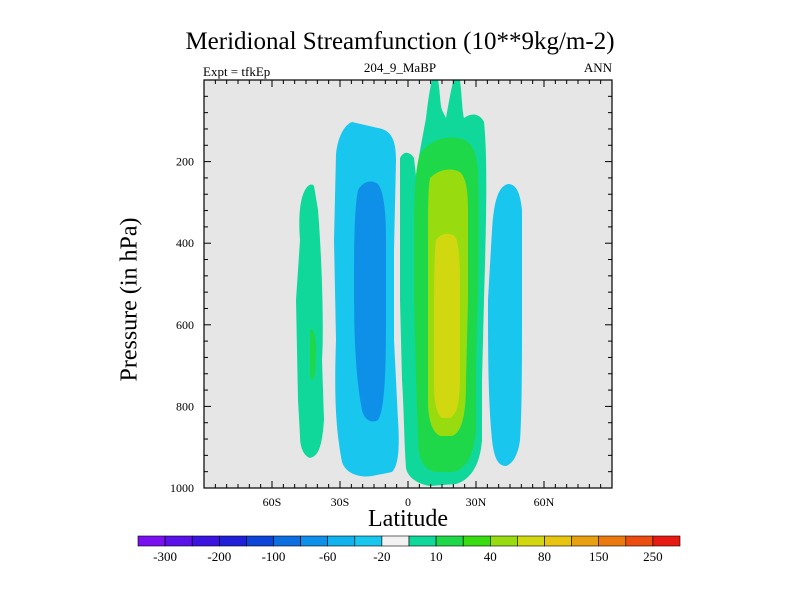 The width and height of the screenshot is (800, 600). What do you see at coordinates (340, 502) in the screenshot?
I see `x-tick-label: 30S` at bounding box center [340, 502].